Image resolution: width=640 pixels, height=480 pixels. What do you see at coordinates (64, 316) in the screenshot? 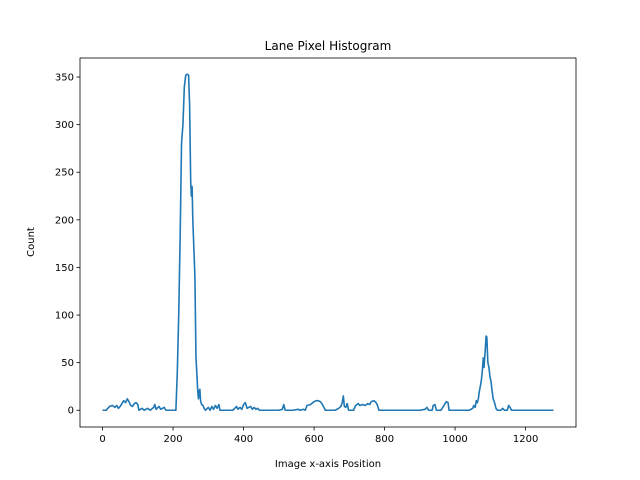
I see `y-tick-label: 100` at bounding box center [64, 316].